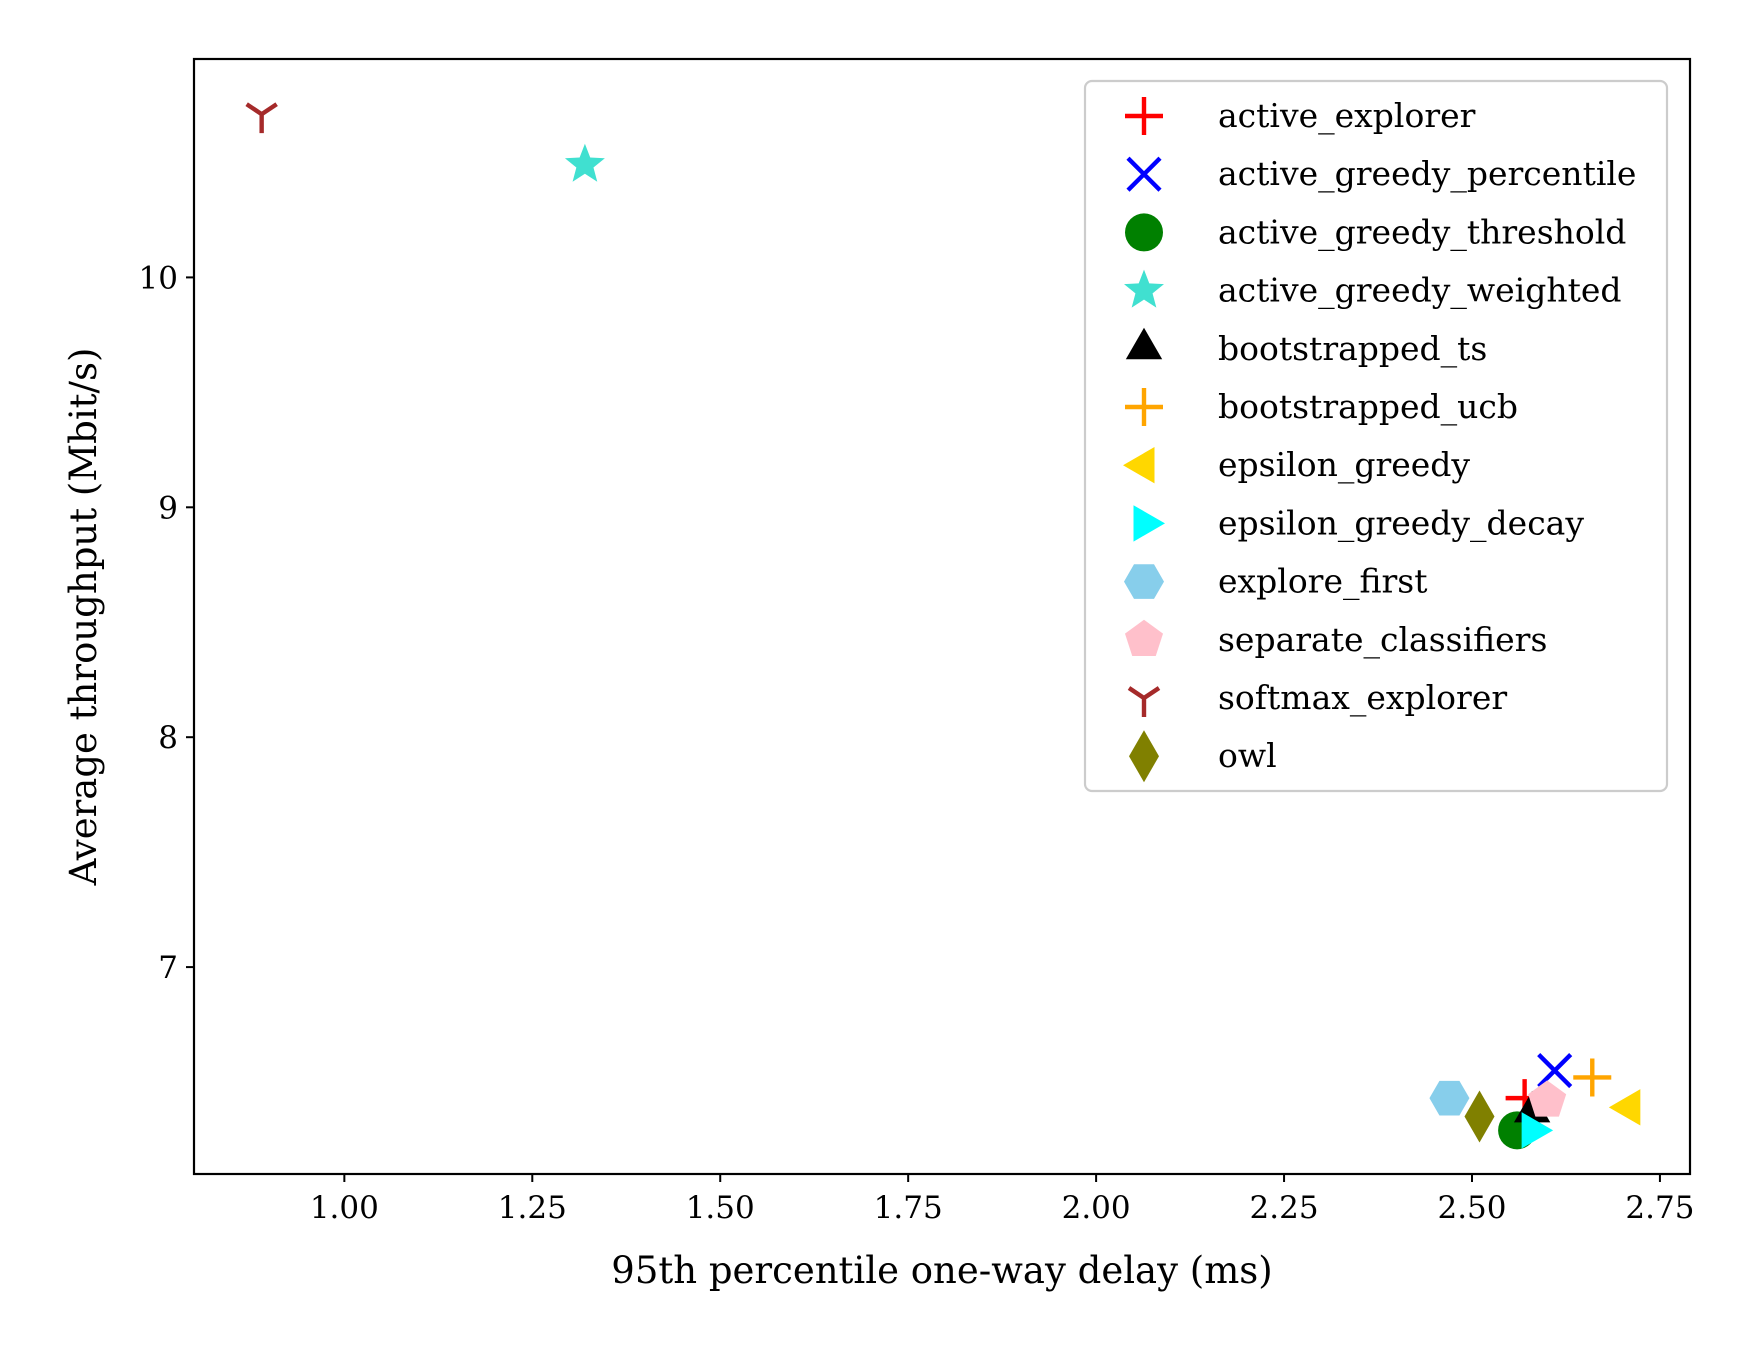  What do you see at coordinates (168, 508) in the screenshot?
I see `y-tick-label: 9` at bounding box center [168, 508].